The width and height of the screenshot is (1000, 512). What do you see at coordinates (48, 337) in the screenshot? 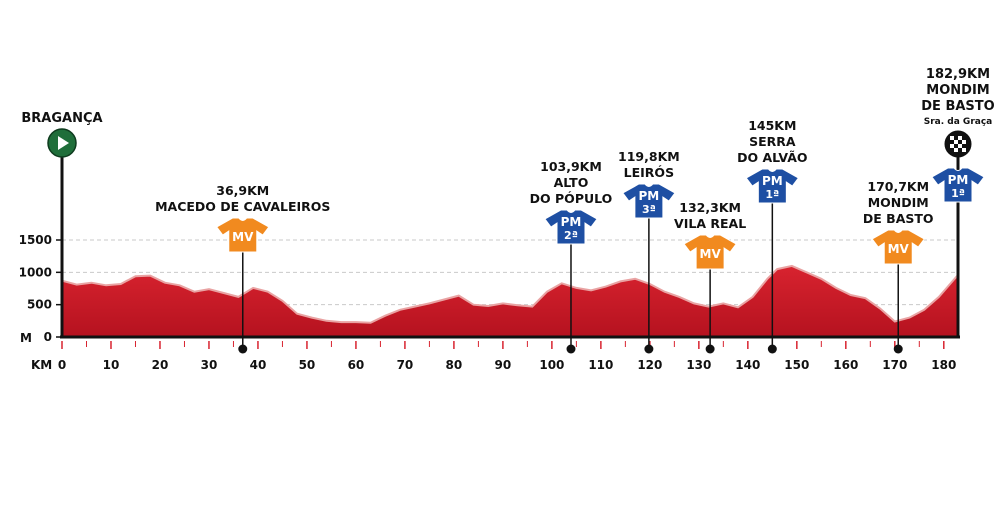
I see `y-tick-label: 0` at bounding box center [48, 337].